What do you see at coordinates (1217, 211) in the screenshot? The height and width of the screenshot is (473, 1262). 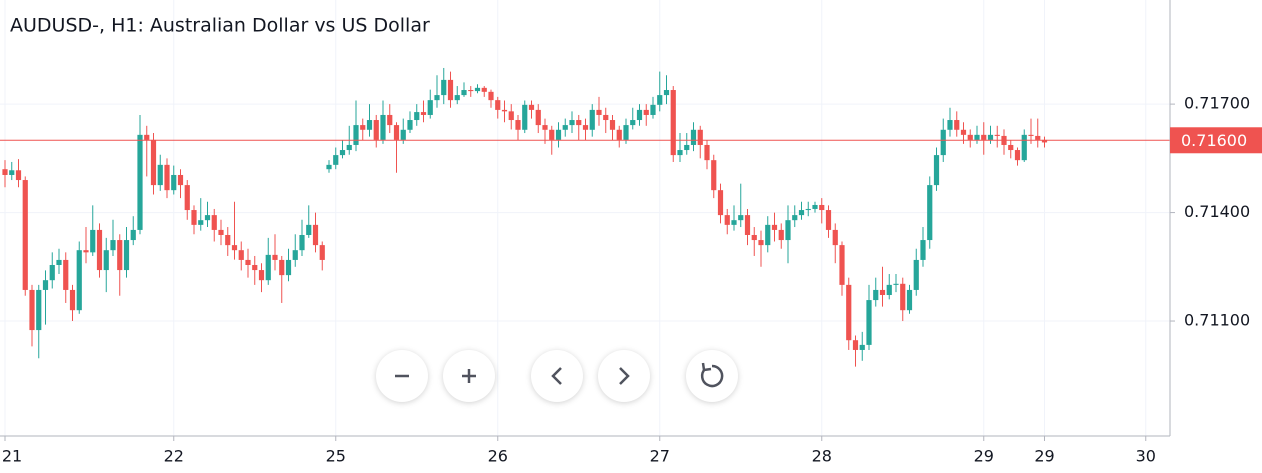 I see `y-tick-label: 0.71400` at bounding box center [1217, 211].